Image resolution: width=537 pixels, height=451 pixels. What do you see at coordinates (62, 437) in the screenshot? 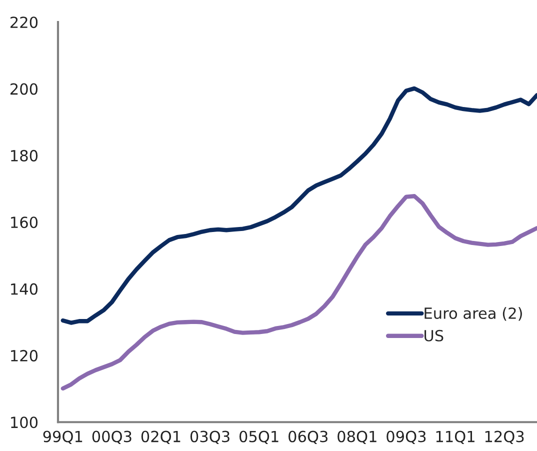
I see `x-tick-label: 99Q1` at bounding box center [62, 437].